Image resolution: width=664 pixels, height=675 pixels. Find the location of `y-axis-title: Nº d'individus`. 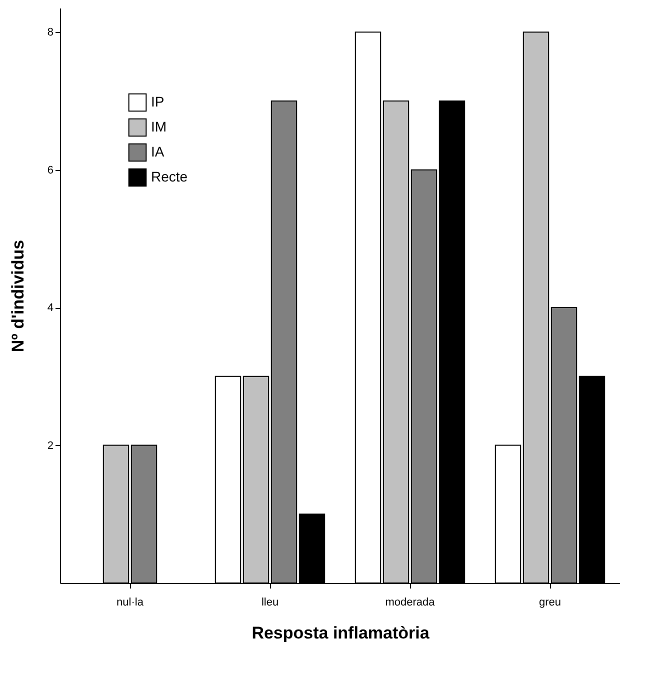

y-axis-title: Nº d'individus is located at coordinates (18, 296).